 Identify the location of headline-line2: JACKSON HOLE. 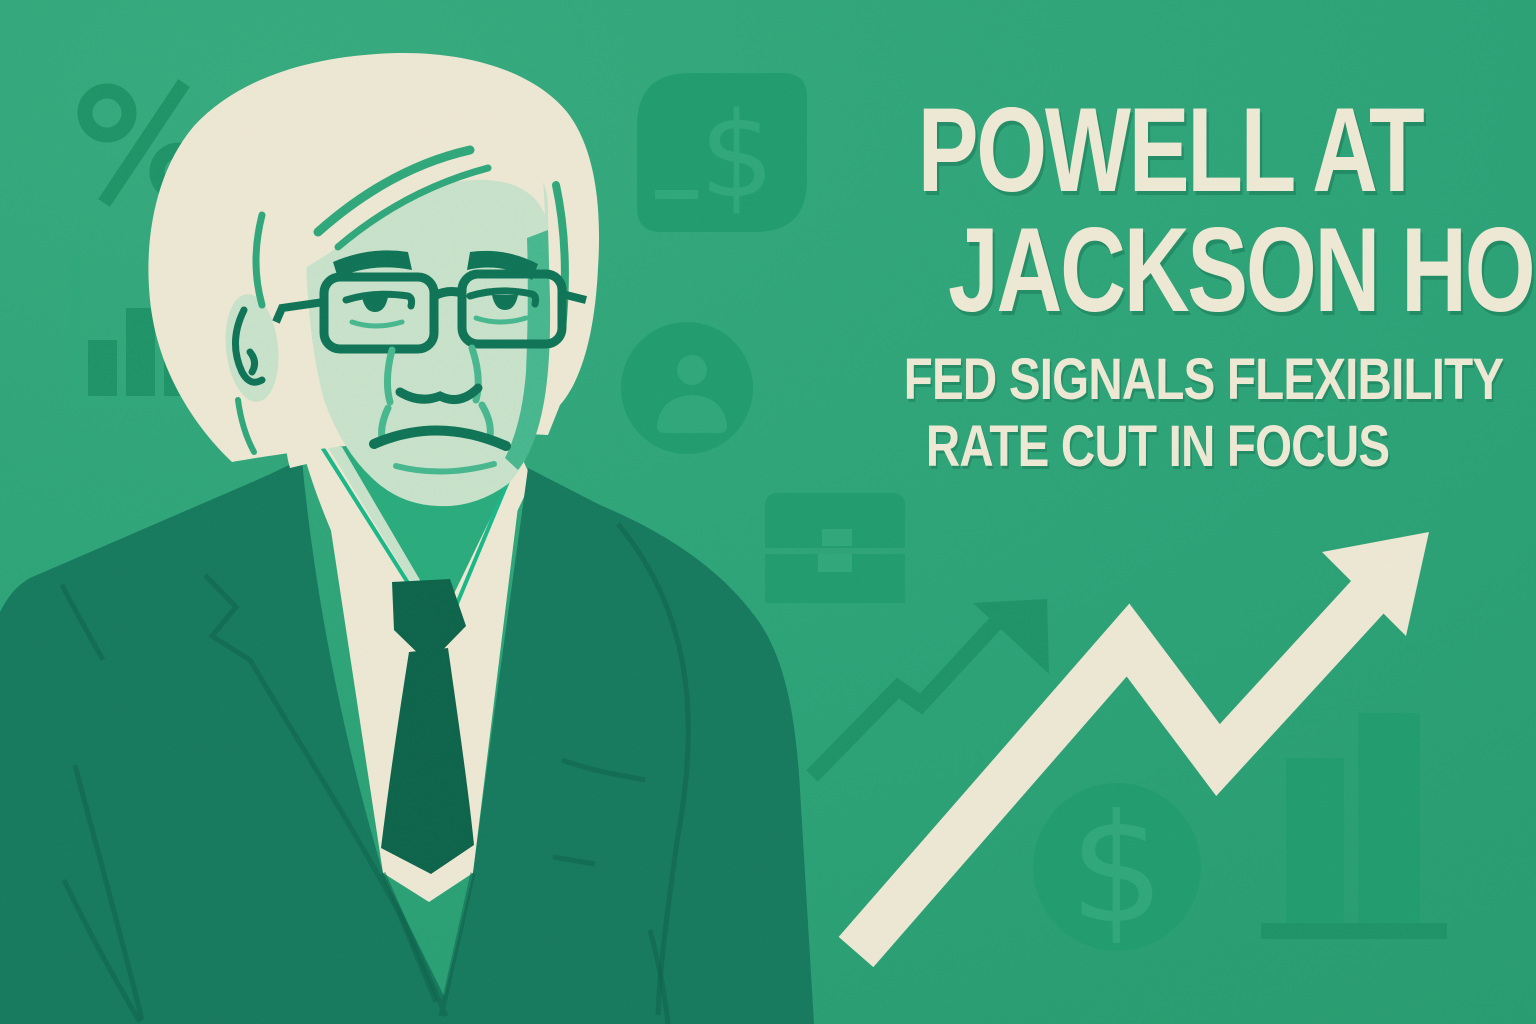
(1242, 270).